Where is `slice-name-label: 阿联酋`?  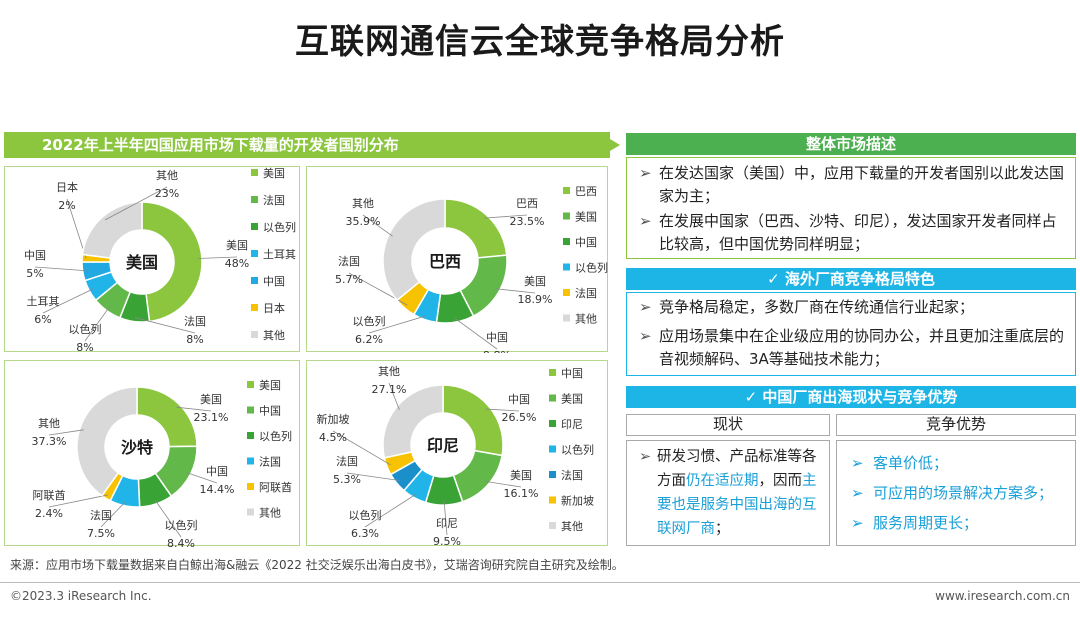 slice-name-label: 阿联酋 is located at coordinates (49, 495).